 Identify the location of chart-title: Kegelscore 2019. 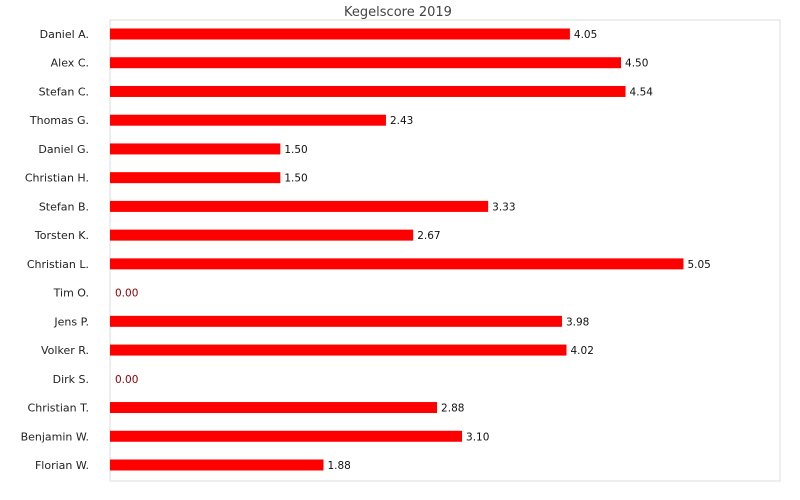
(398, 12).